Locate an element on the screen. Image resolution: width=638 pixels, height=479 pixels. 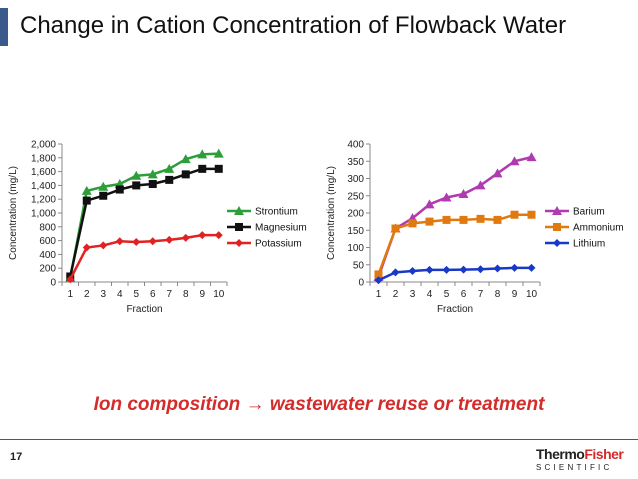
y-tick-label: 1,400 is located at coordinates (43, 186).